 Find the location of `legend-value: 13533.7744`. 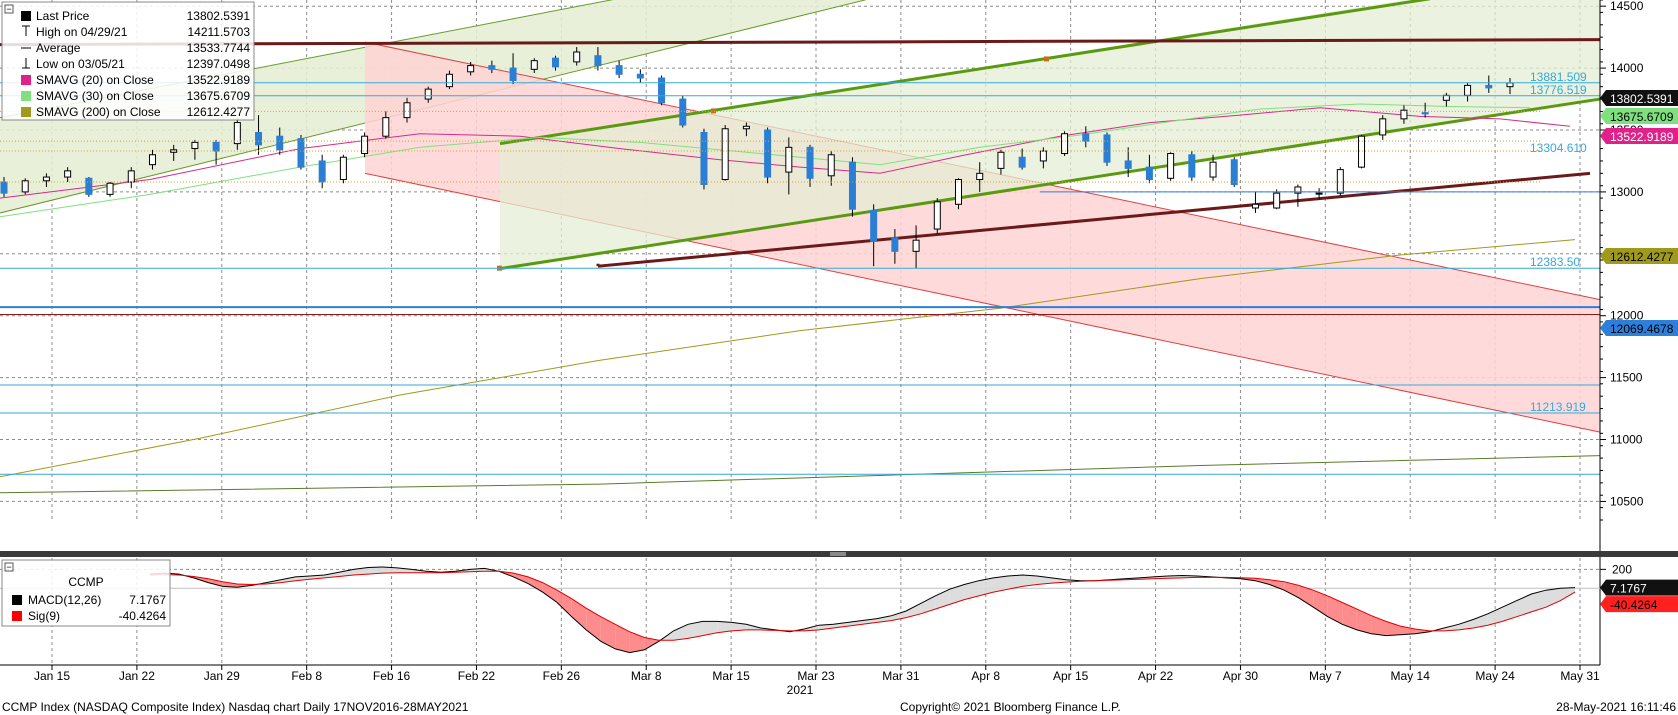

legend-value: 13533.7744 is located at coordinates (219, 48).